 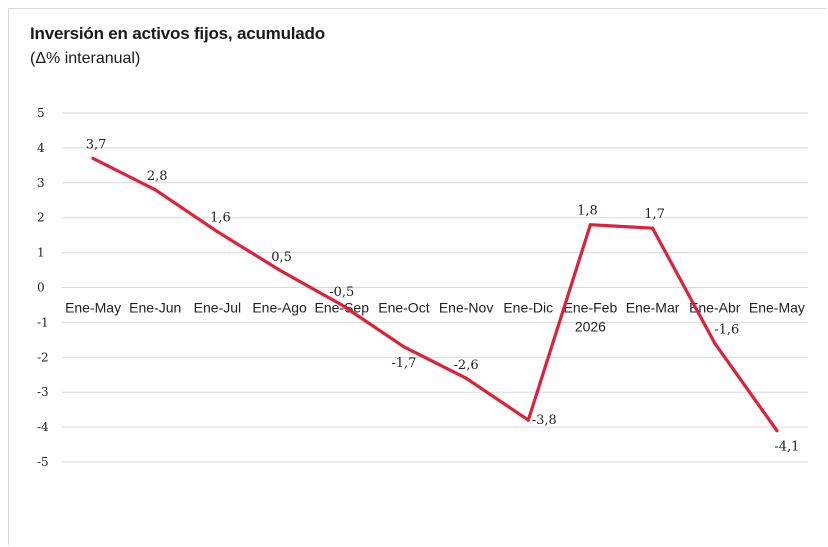 What do you see at coordinates (544, 420) in the screenshot?
I see `data-label: -3,8` at bounding box center [544, 420].